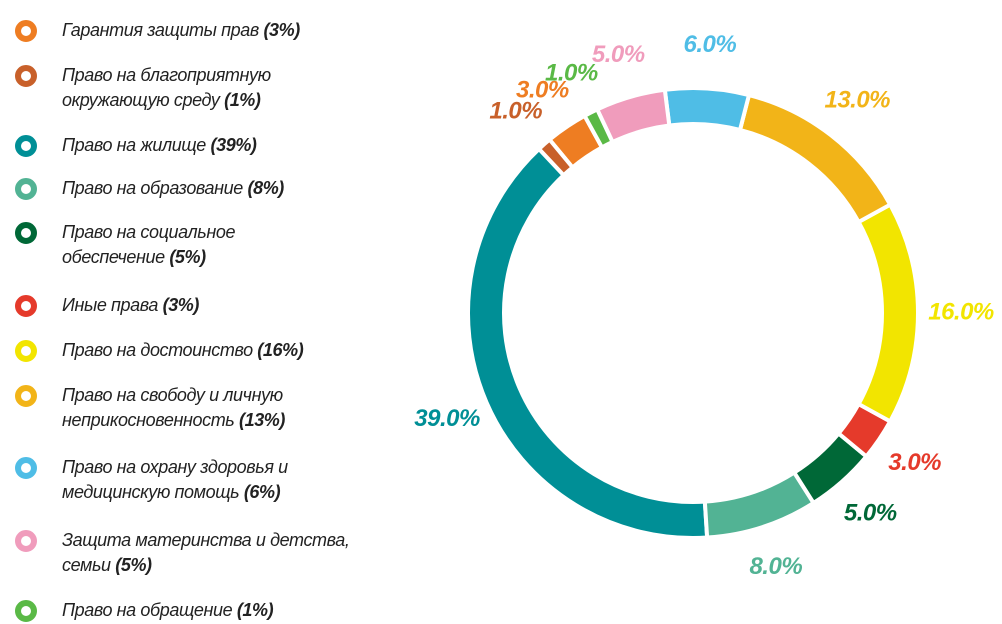 The width and height of the screenshot is (1002, 624). I want to click on legend-entry: Право на обращение (1%), so click(207, 610).